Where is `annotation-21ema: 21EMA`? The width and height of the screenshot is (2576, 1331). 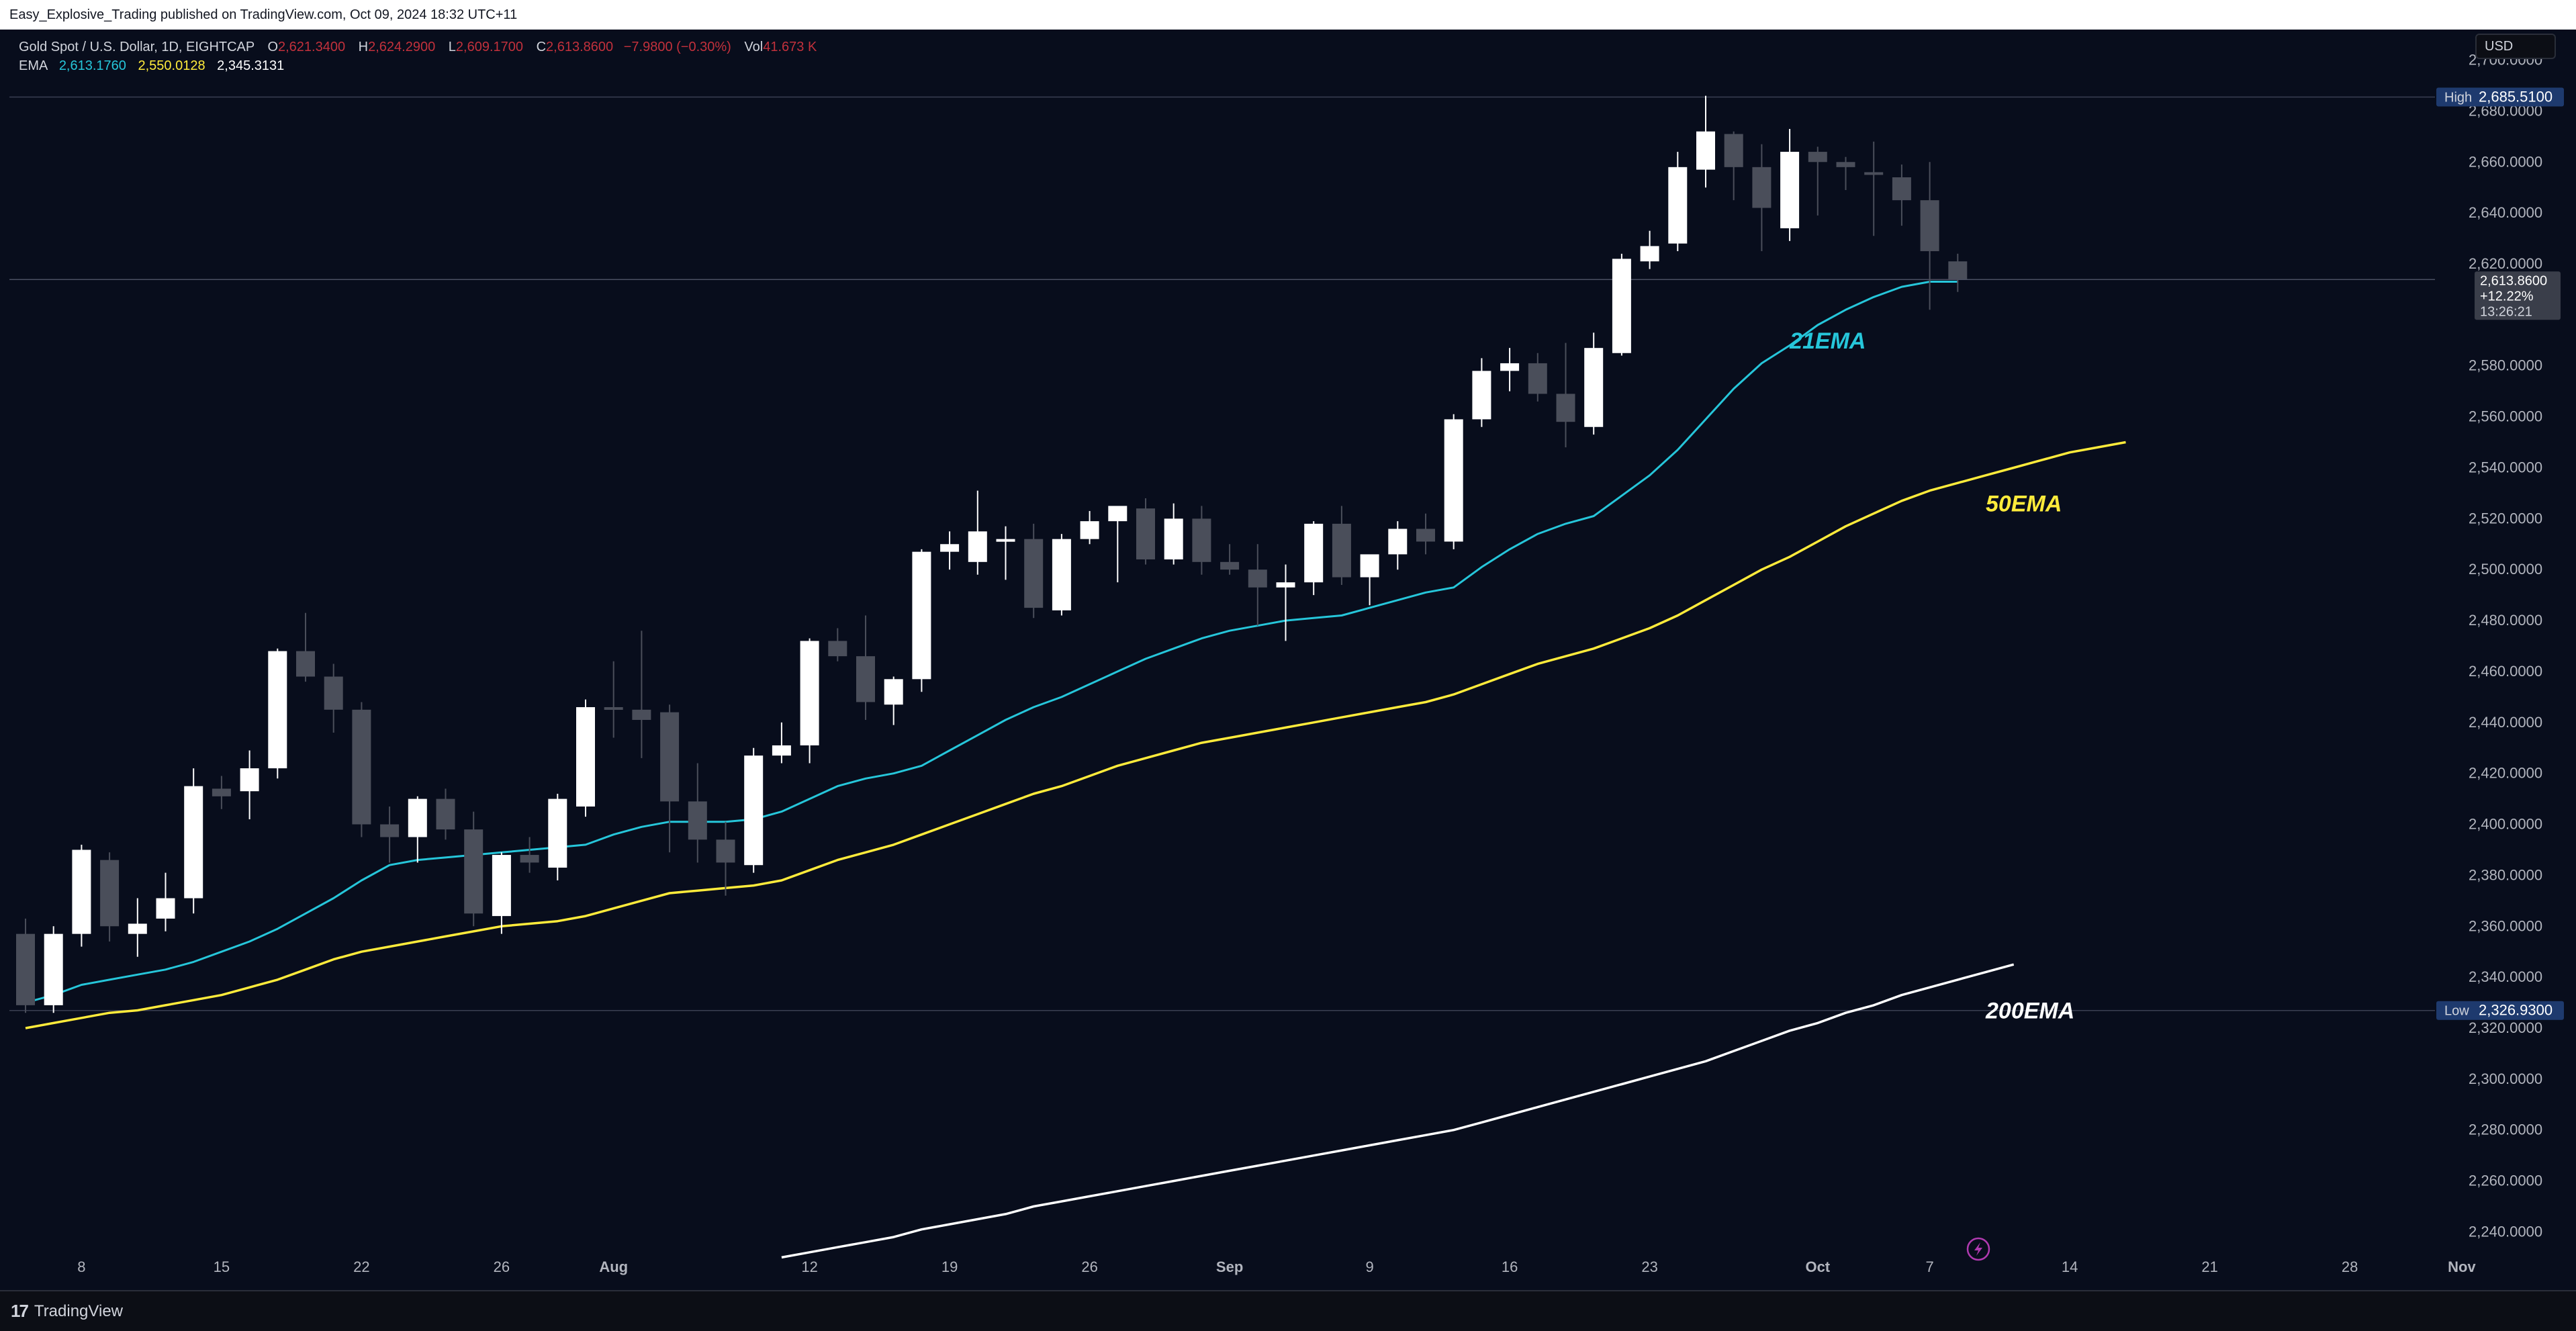 annotation-21ema: 21EMA is located at coordinates (1827, 341).